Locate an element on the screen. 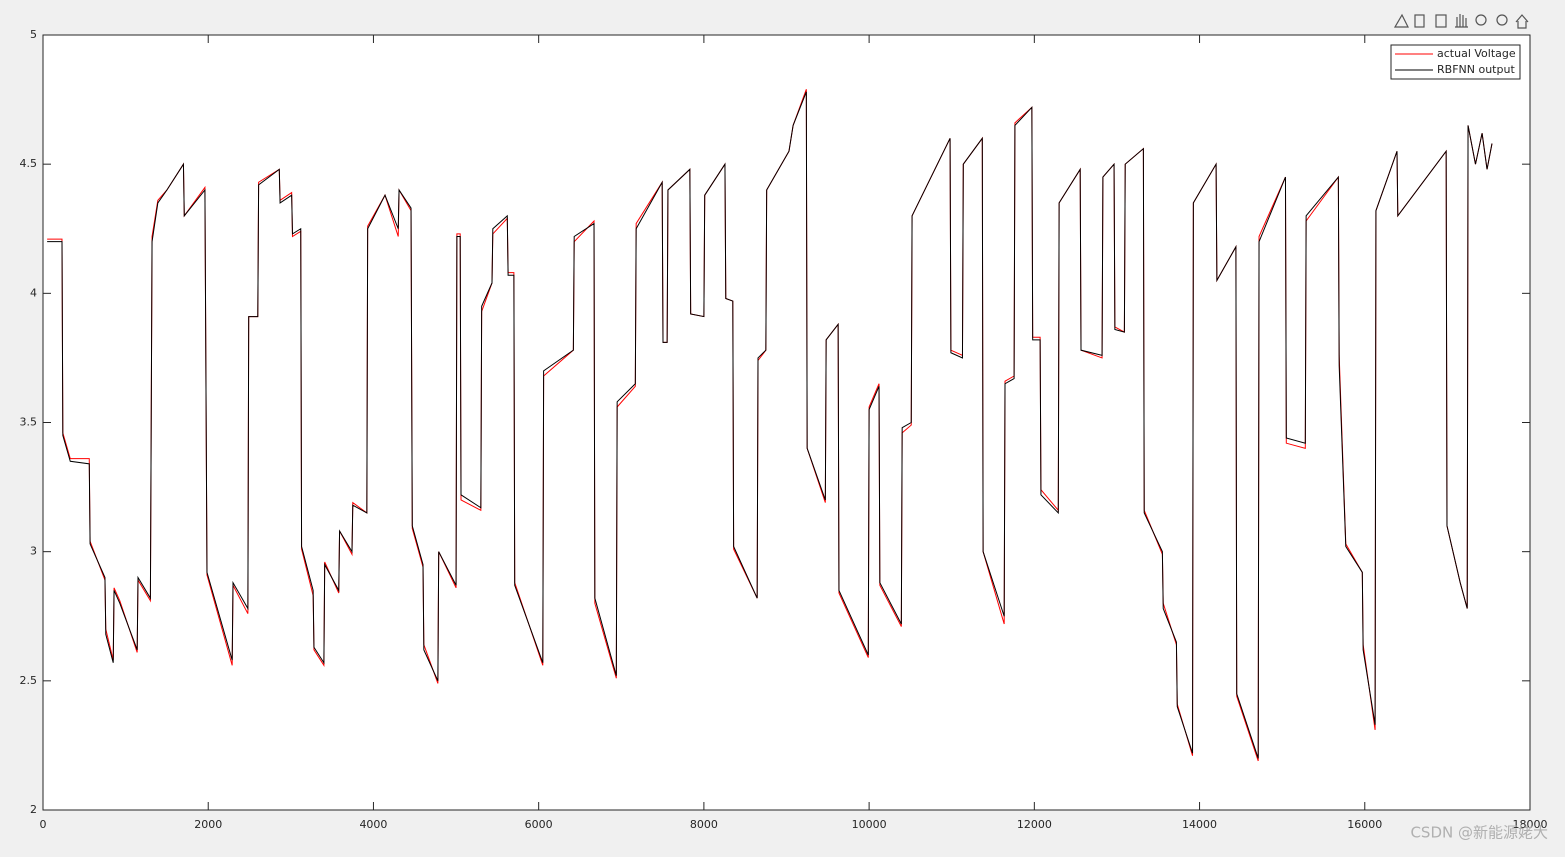  legend: actual Voltage RBFNN output is located at coordinates (1455, 62).